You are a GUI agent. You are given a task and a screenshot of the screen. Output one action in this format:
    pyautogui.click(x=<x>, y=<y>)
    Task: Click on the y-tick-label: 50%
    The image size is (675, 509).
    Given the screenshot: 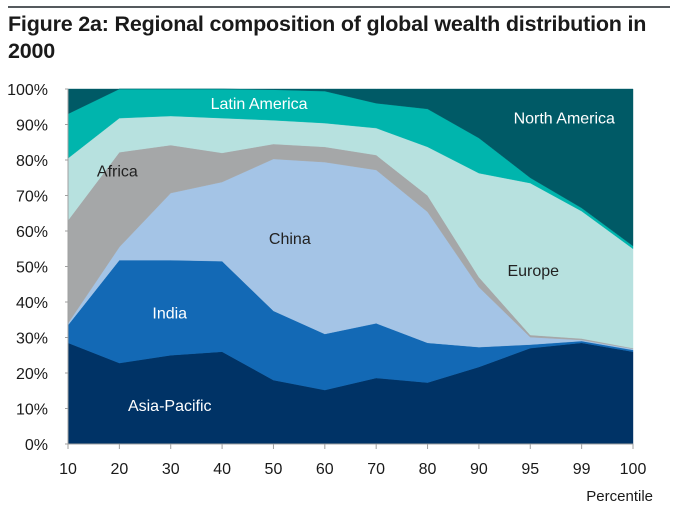 What is the action you would take?
    pyautogui.click(x=32, y=268)
    